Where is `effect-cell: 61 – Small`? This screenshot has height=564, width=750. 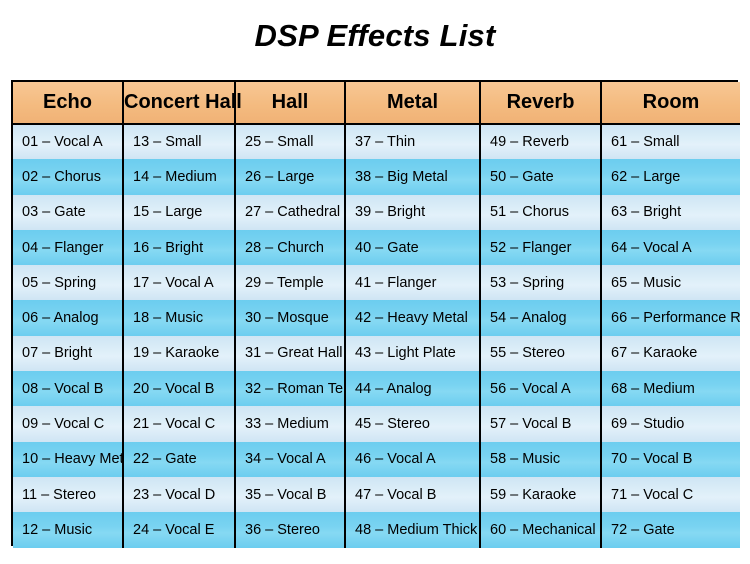
effect-cell: 61 – Small is located at coordinates (670, 142).